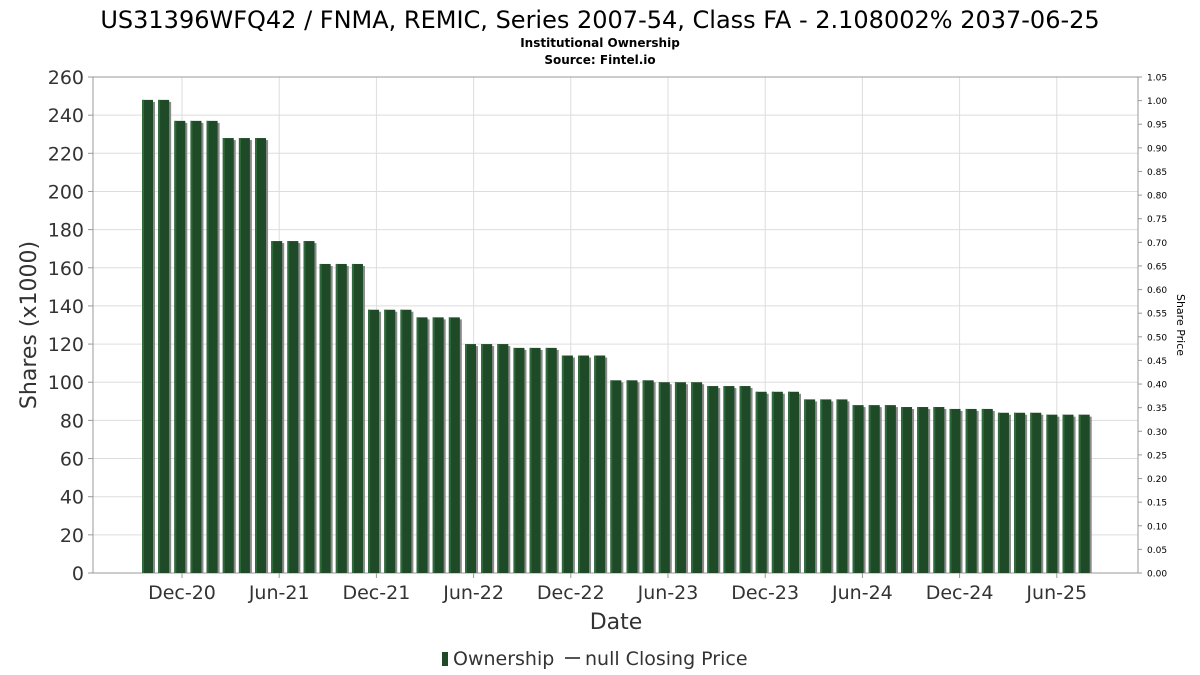 This screenshot has height=675, width=1200. Describe the element at coordinates (1157, 149) in the screenshot. I see `y2-tick-label: 0.90` at that location.